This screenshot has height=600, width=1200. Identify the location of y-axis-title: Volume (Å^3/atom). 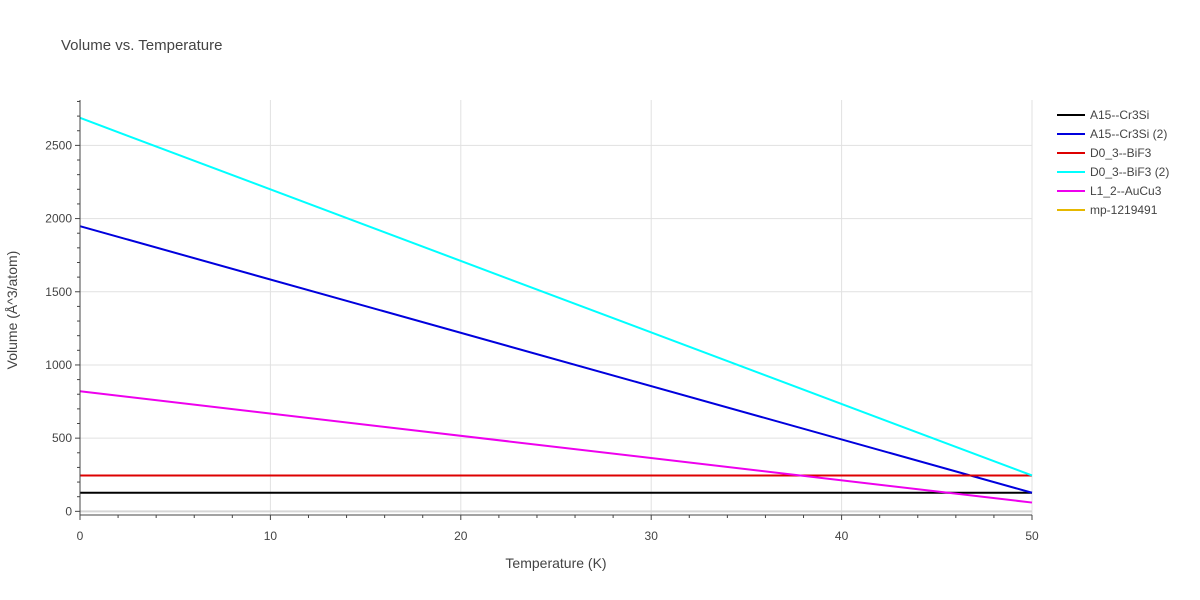
(12, 310).